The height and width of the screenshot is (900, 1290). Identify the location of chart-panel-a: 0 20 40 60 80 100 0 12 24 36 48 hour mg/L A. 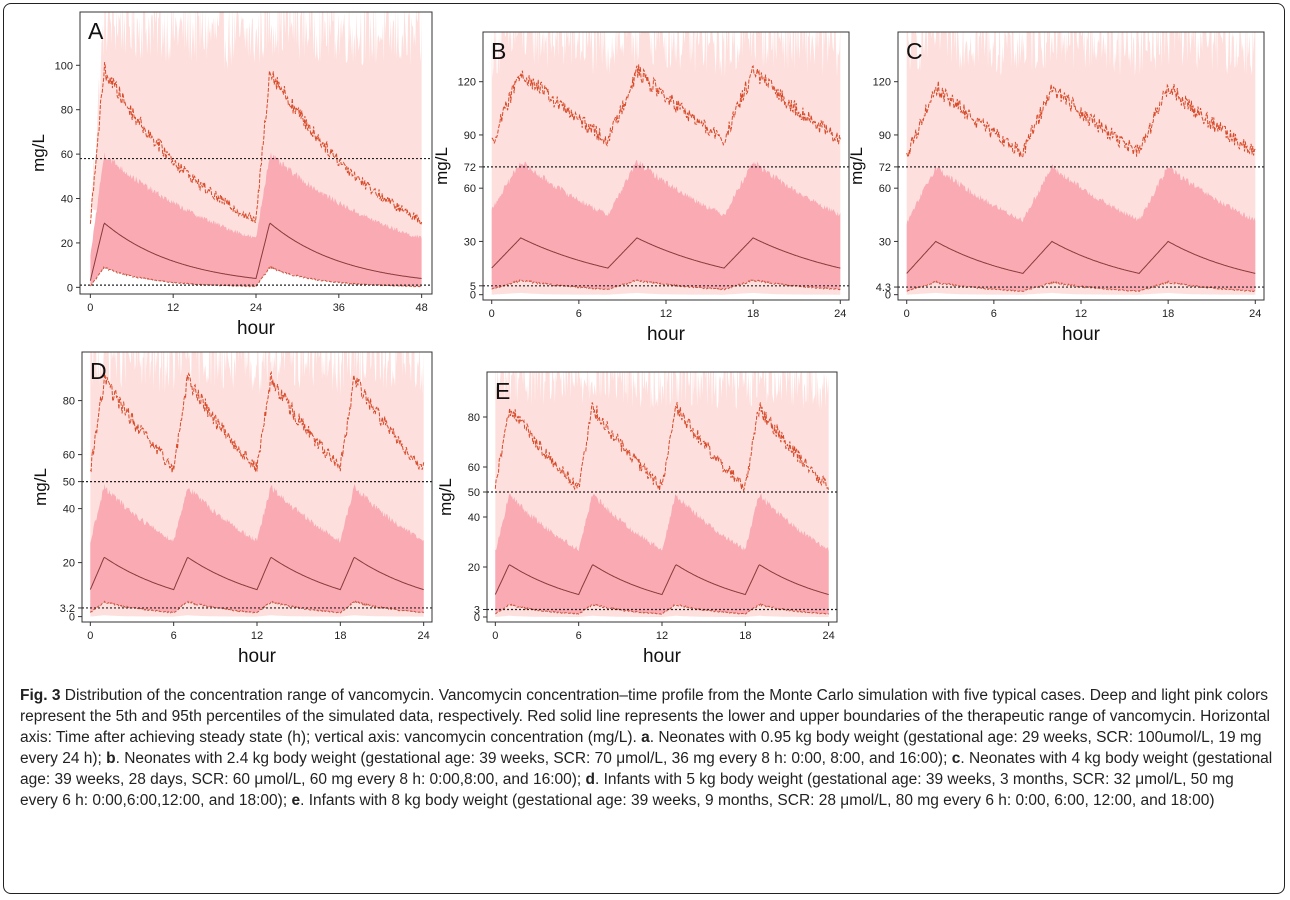
(231, 175).